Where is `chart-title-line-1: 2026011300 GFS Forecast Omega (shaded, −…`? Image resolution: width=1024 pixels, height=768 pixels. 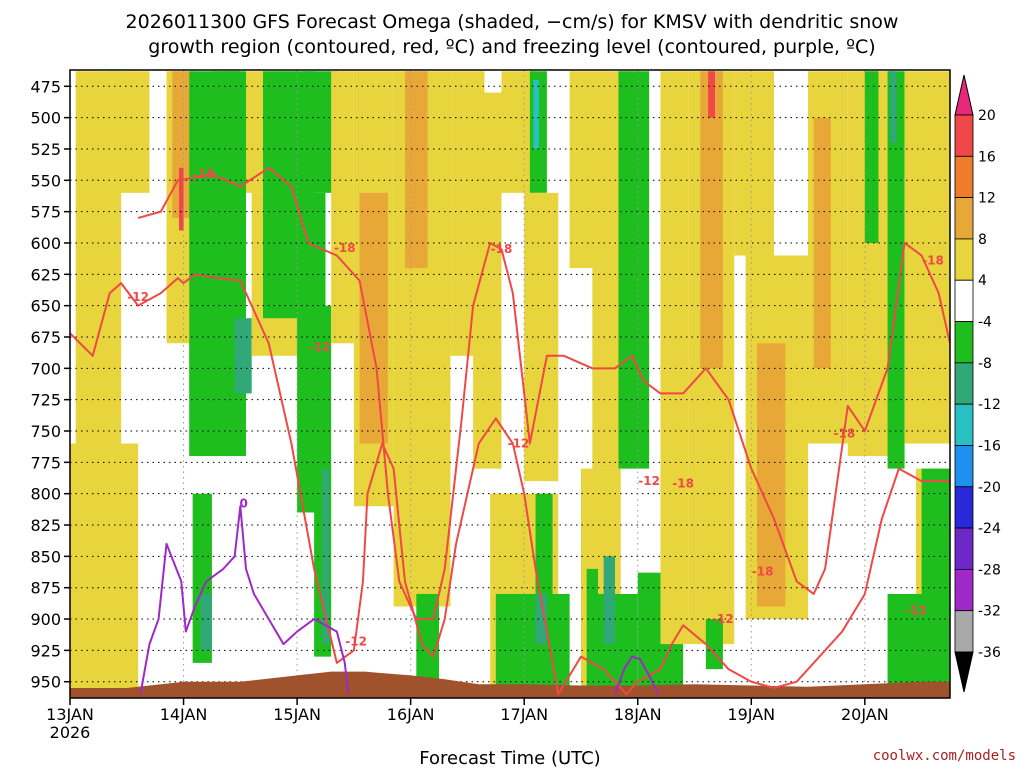
chart-title-line-1: 2026011300 GFS Forecast Omega (shaded, −… is located at coordinates (512, 22).